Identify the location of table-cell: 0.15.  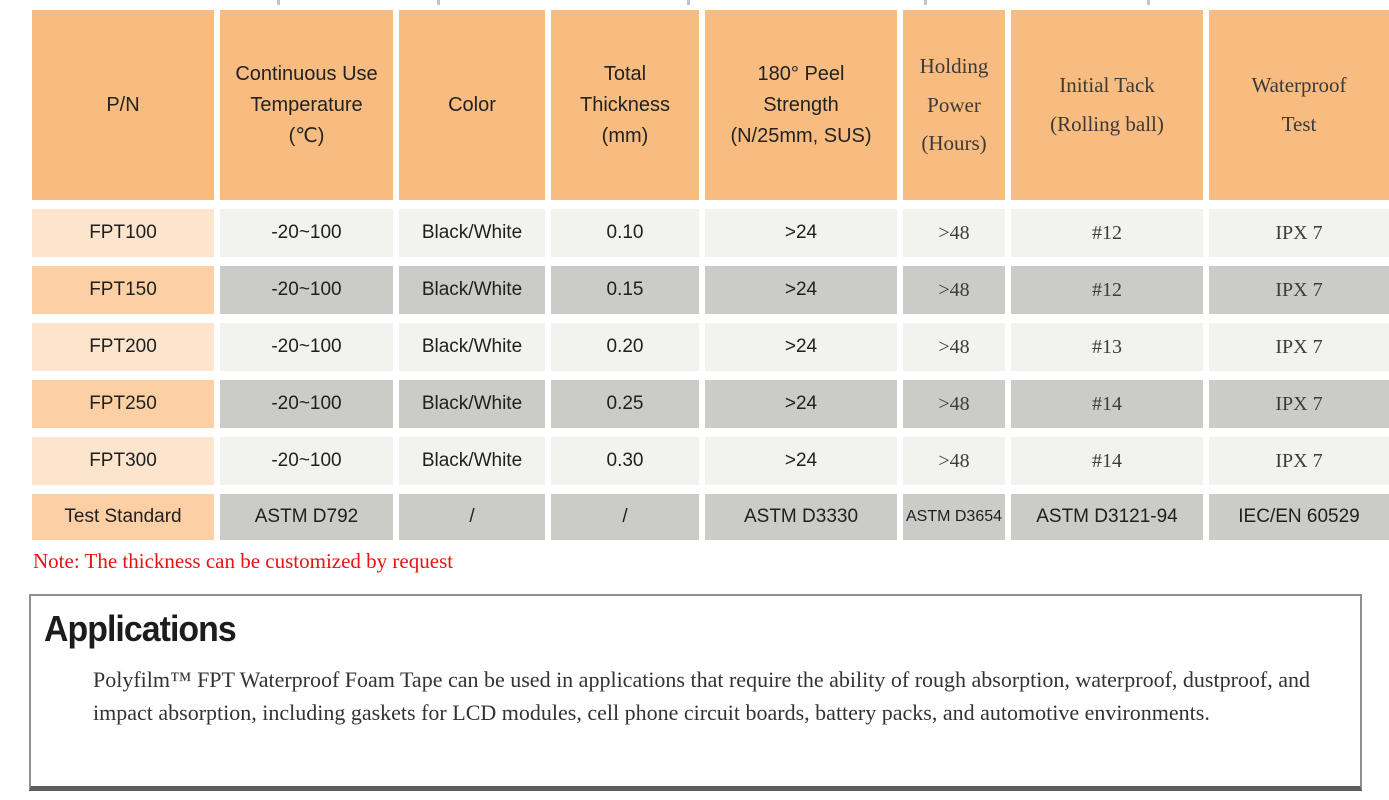
(625, 290).